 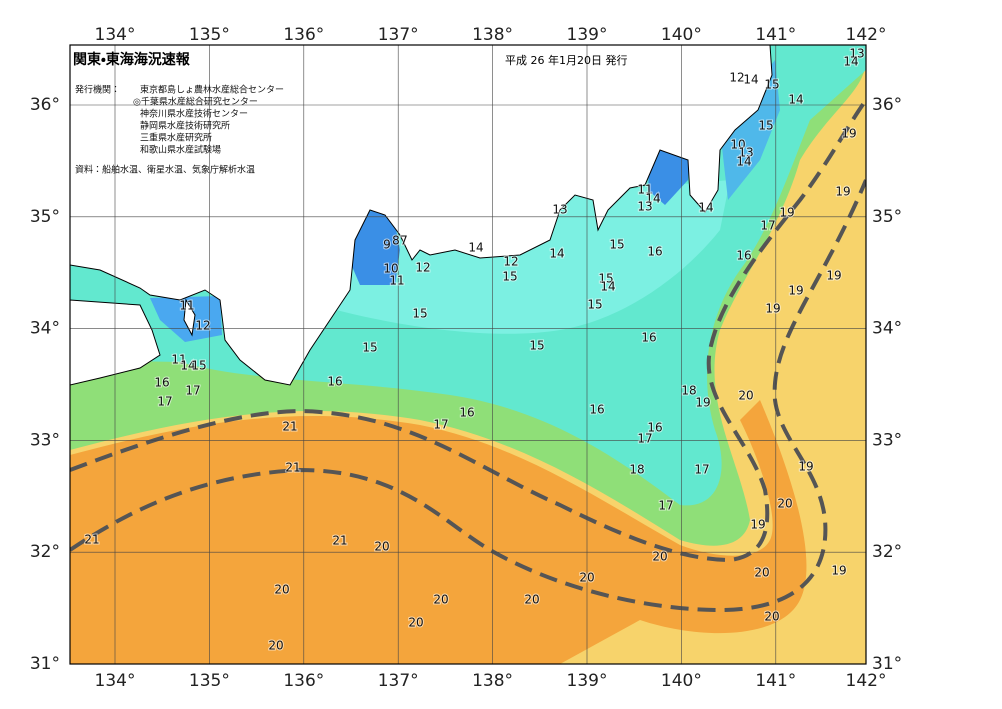 I want to click on contour-label: 7, so click(x=404, y=241).